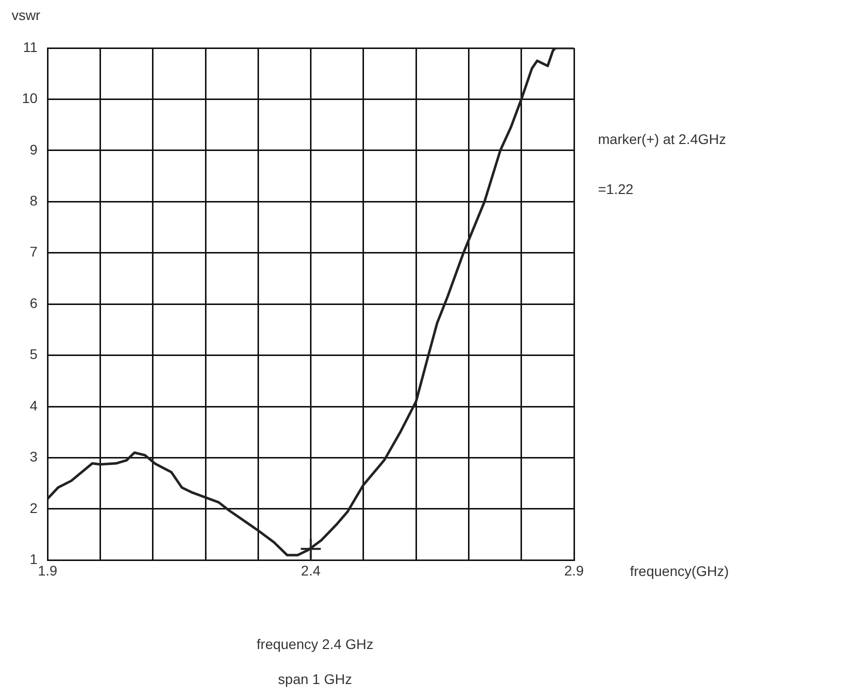  I want to click on y-tick-label: 4, so click(34, 405).